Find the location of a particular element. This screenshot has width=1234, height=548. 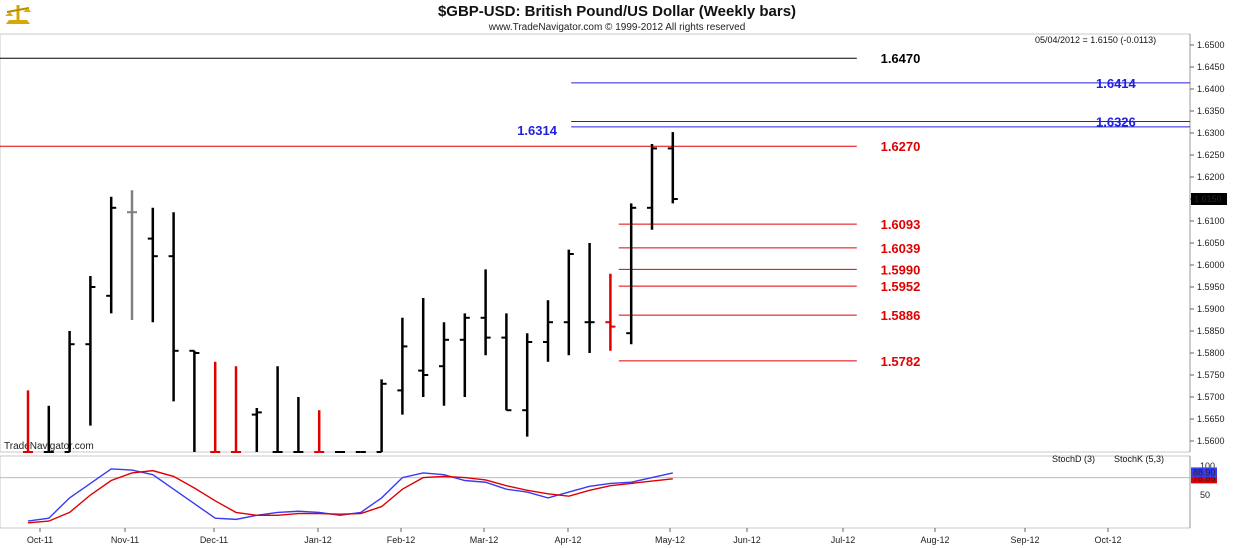

level-label: 1.6039 is located at coordinates (901, 248).